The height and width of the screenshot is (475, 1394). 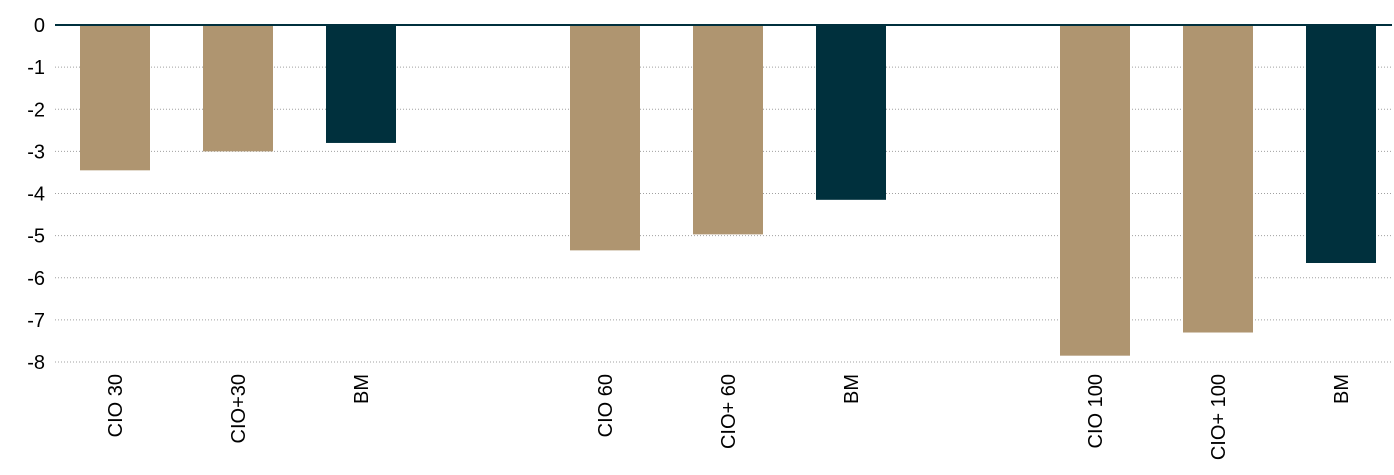 What do you see at coordinates (36, 195) in the screenshot?
I see `y-tick-label: -4` at bounding box center [36, 195].